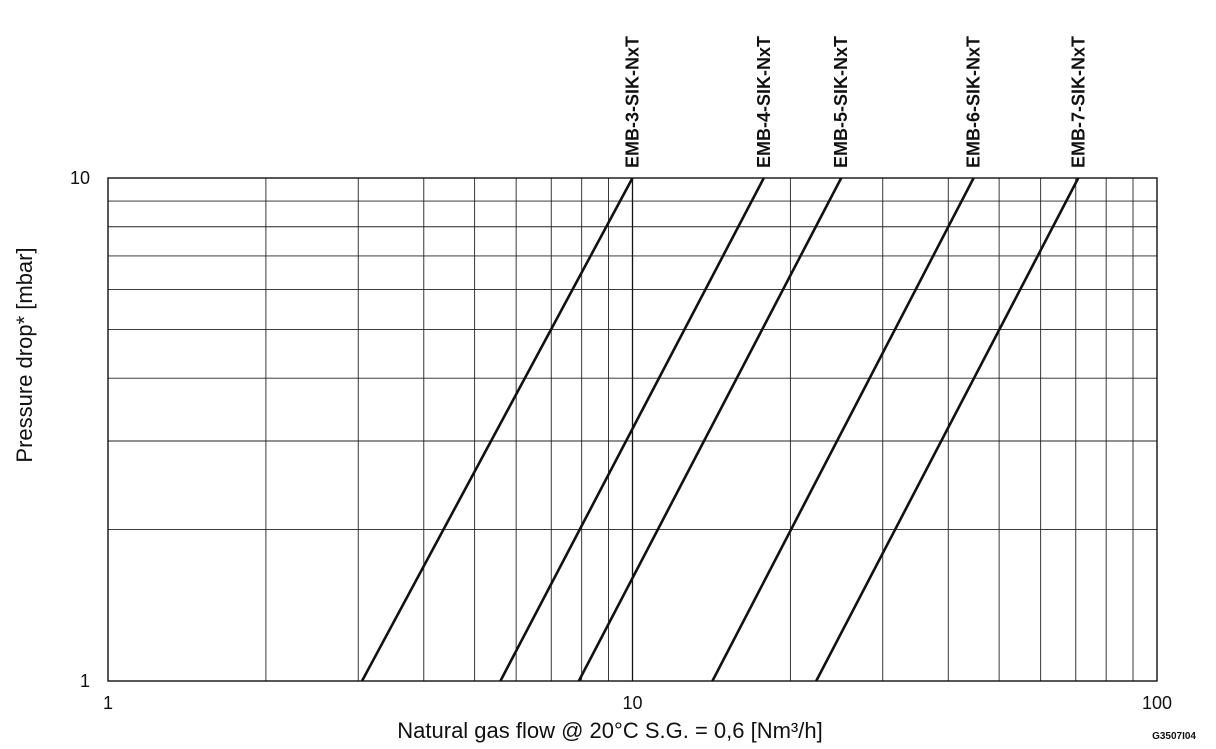 The height and width of the screenshot is (749, 1216). What do you see at coordinates (974, 102) in the screenshot?
I see `series-label-4: EMB-6-SIK-NxT` at bounding box center [974, 102].